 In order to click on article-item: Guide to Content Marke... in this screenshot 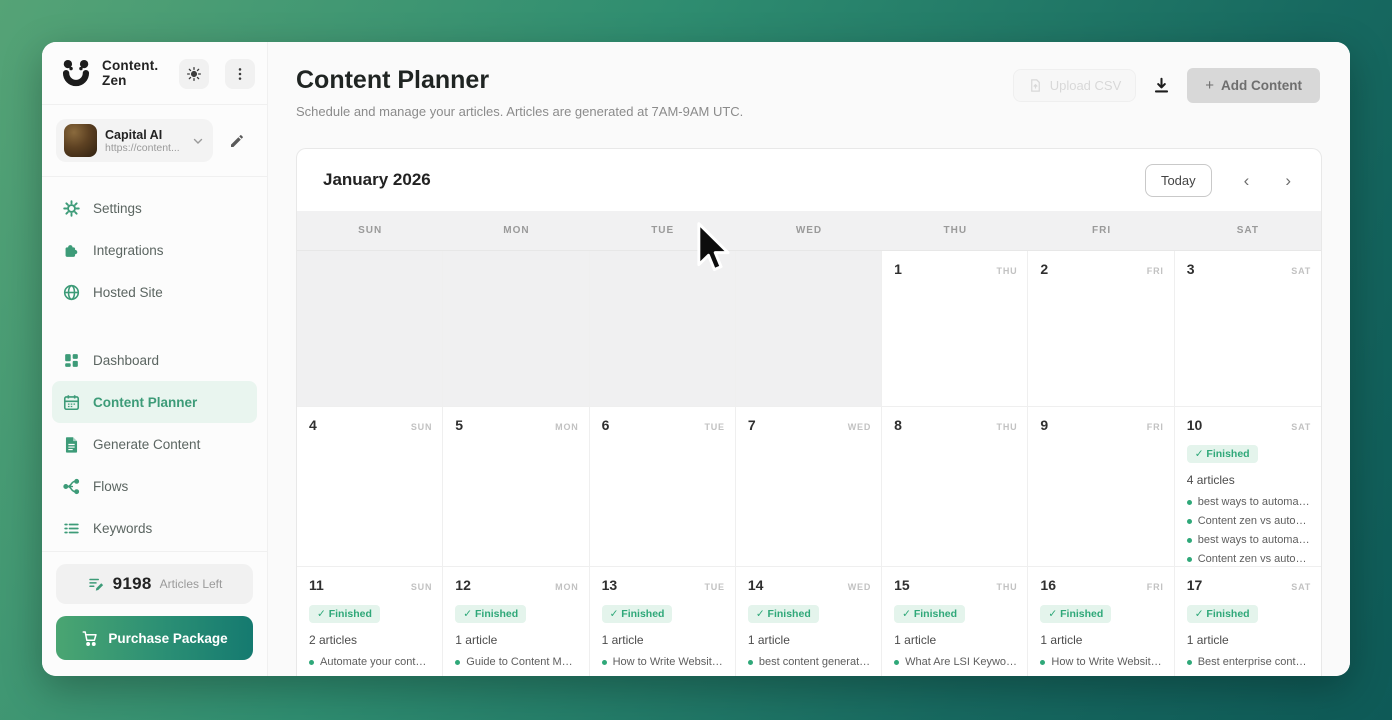, I will do `click(517, 662)`.